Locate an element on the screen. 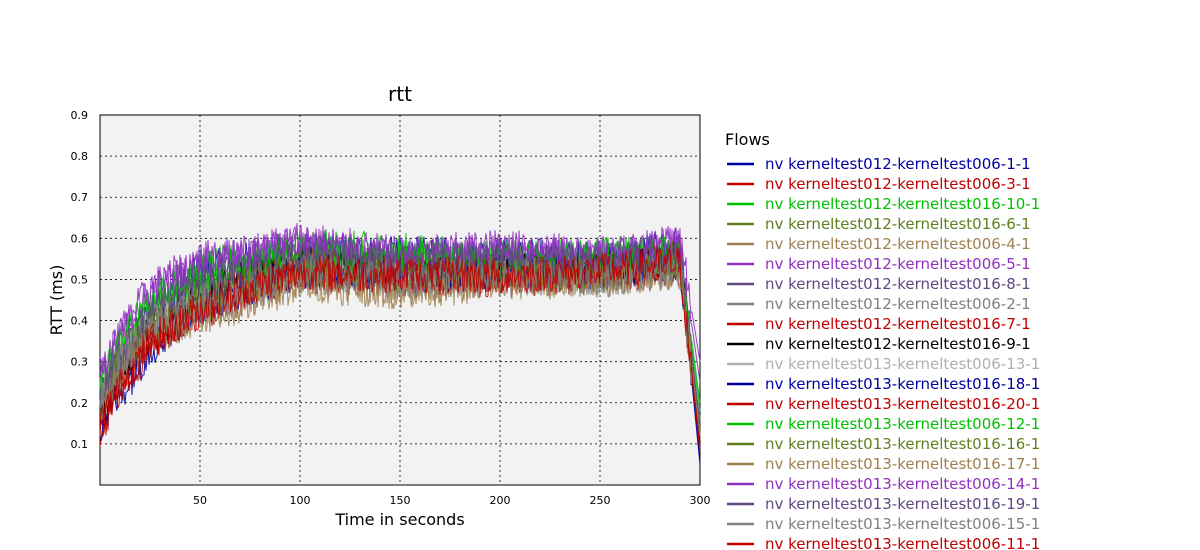 This screenshot has width=1200, height=550. x-axis-ticks: 50 100 150 200 250 300 is located at coordinates (452, 500).